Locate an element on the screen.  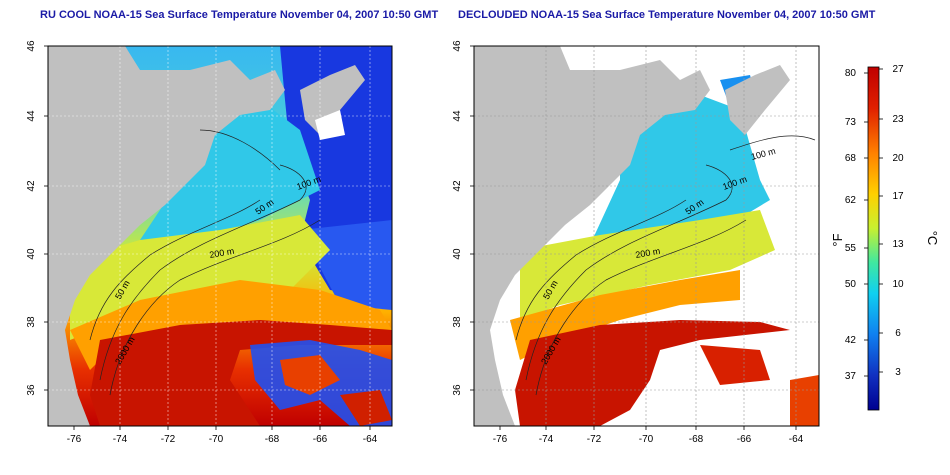
right-gulf-stream is located at coordinates (652, 373).